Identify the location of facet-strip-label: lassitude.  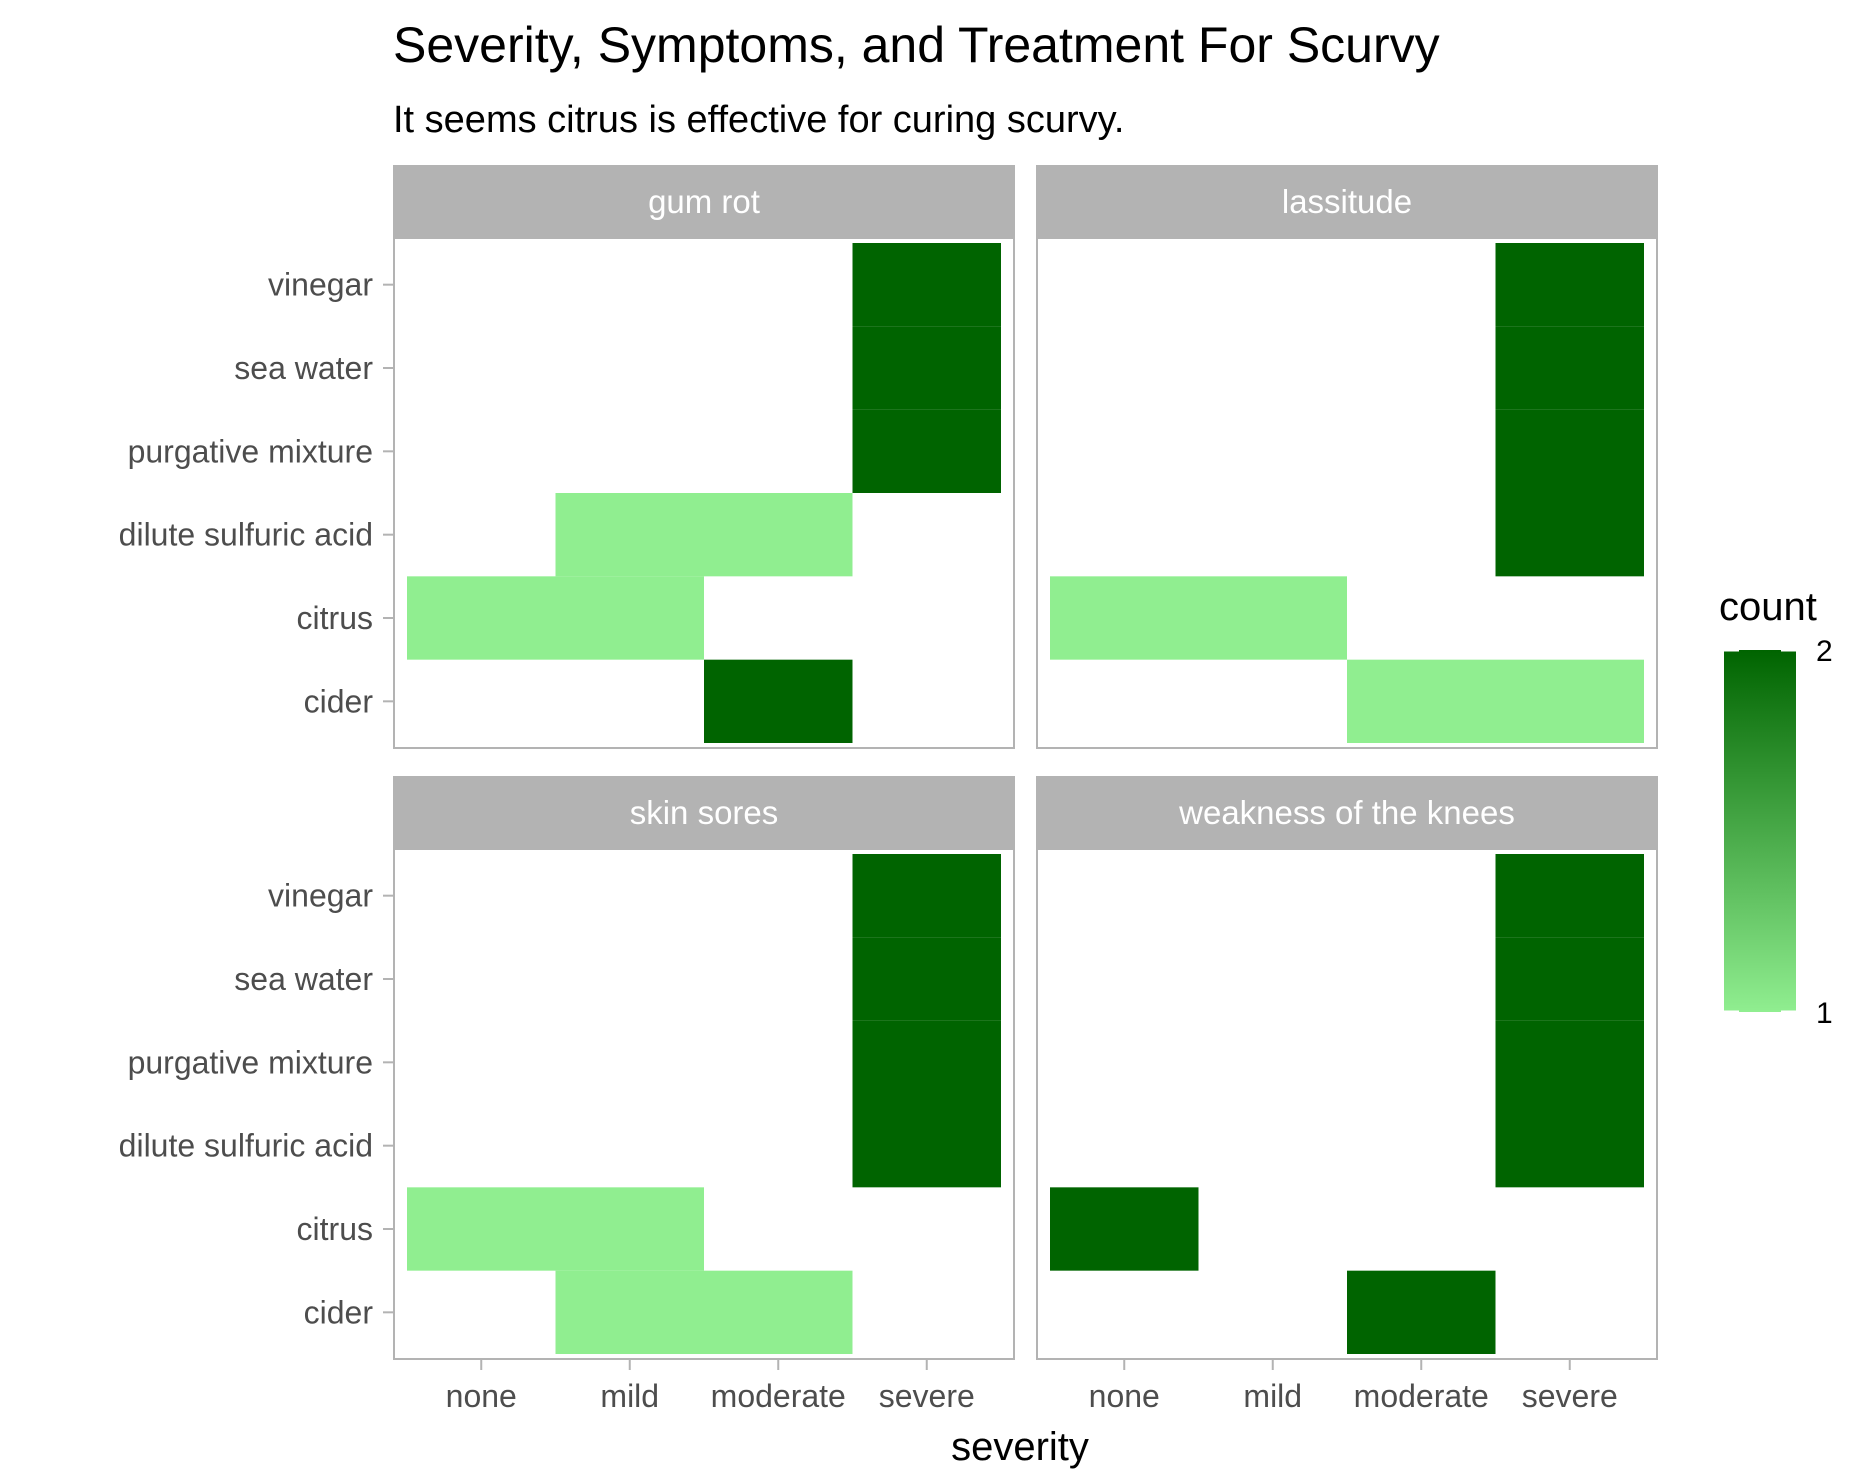
(1347, 201).